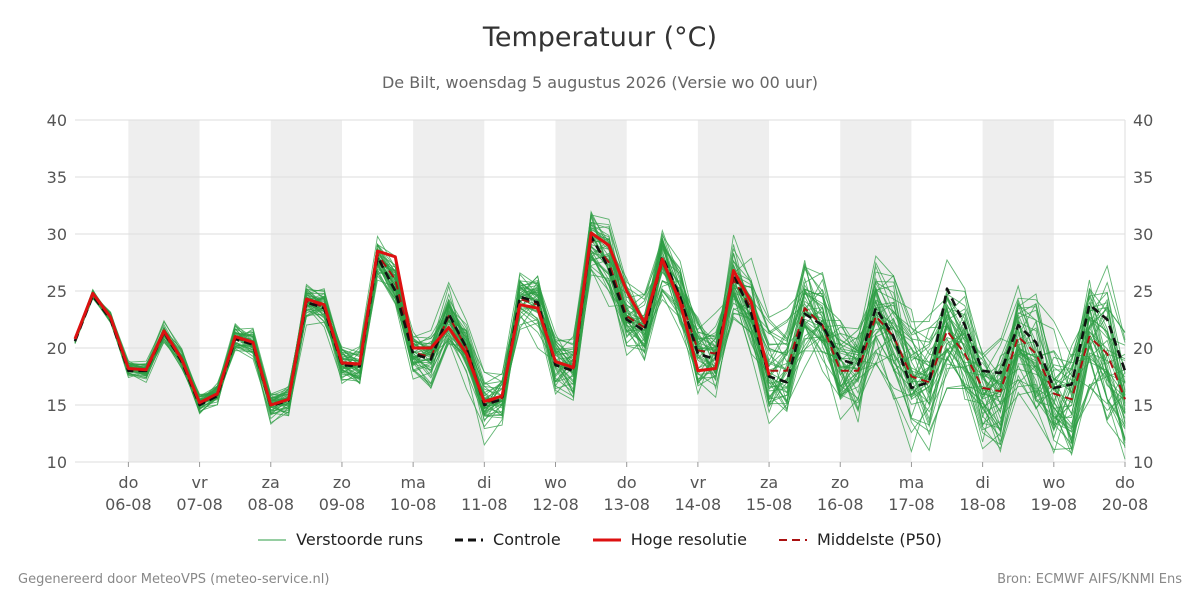 The height and width of the screenshot is (600, 1200). What do you see at coordinates (128, 482) in the screenshot?
I see `x-tick-day-0: do` at bounding box center [128, 482].